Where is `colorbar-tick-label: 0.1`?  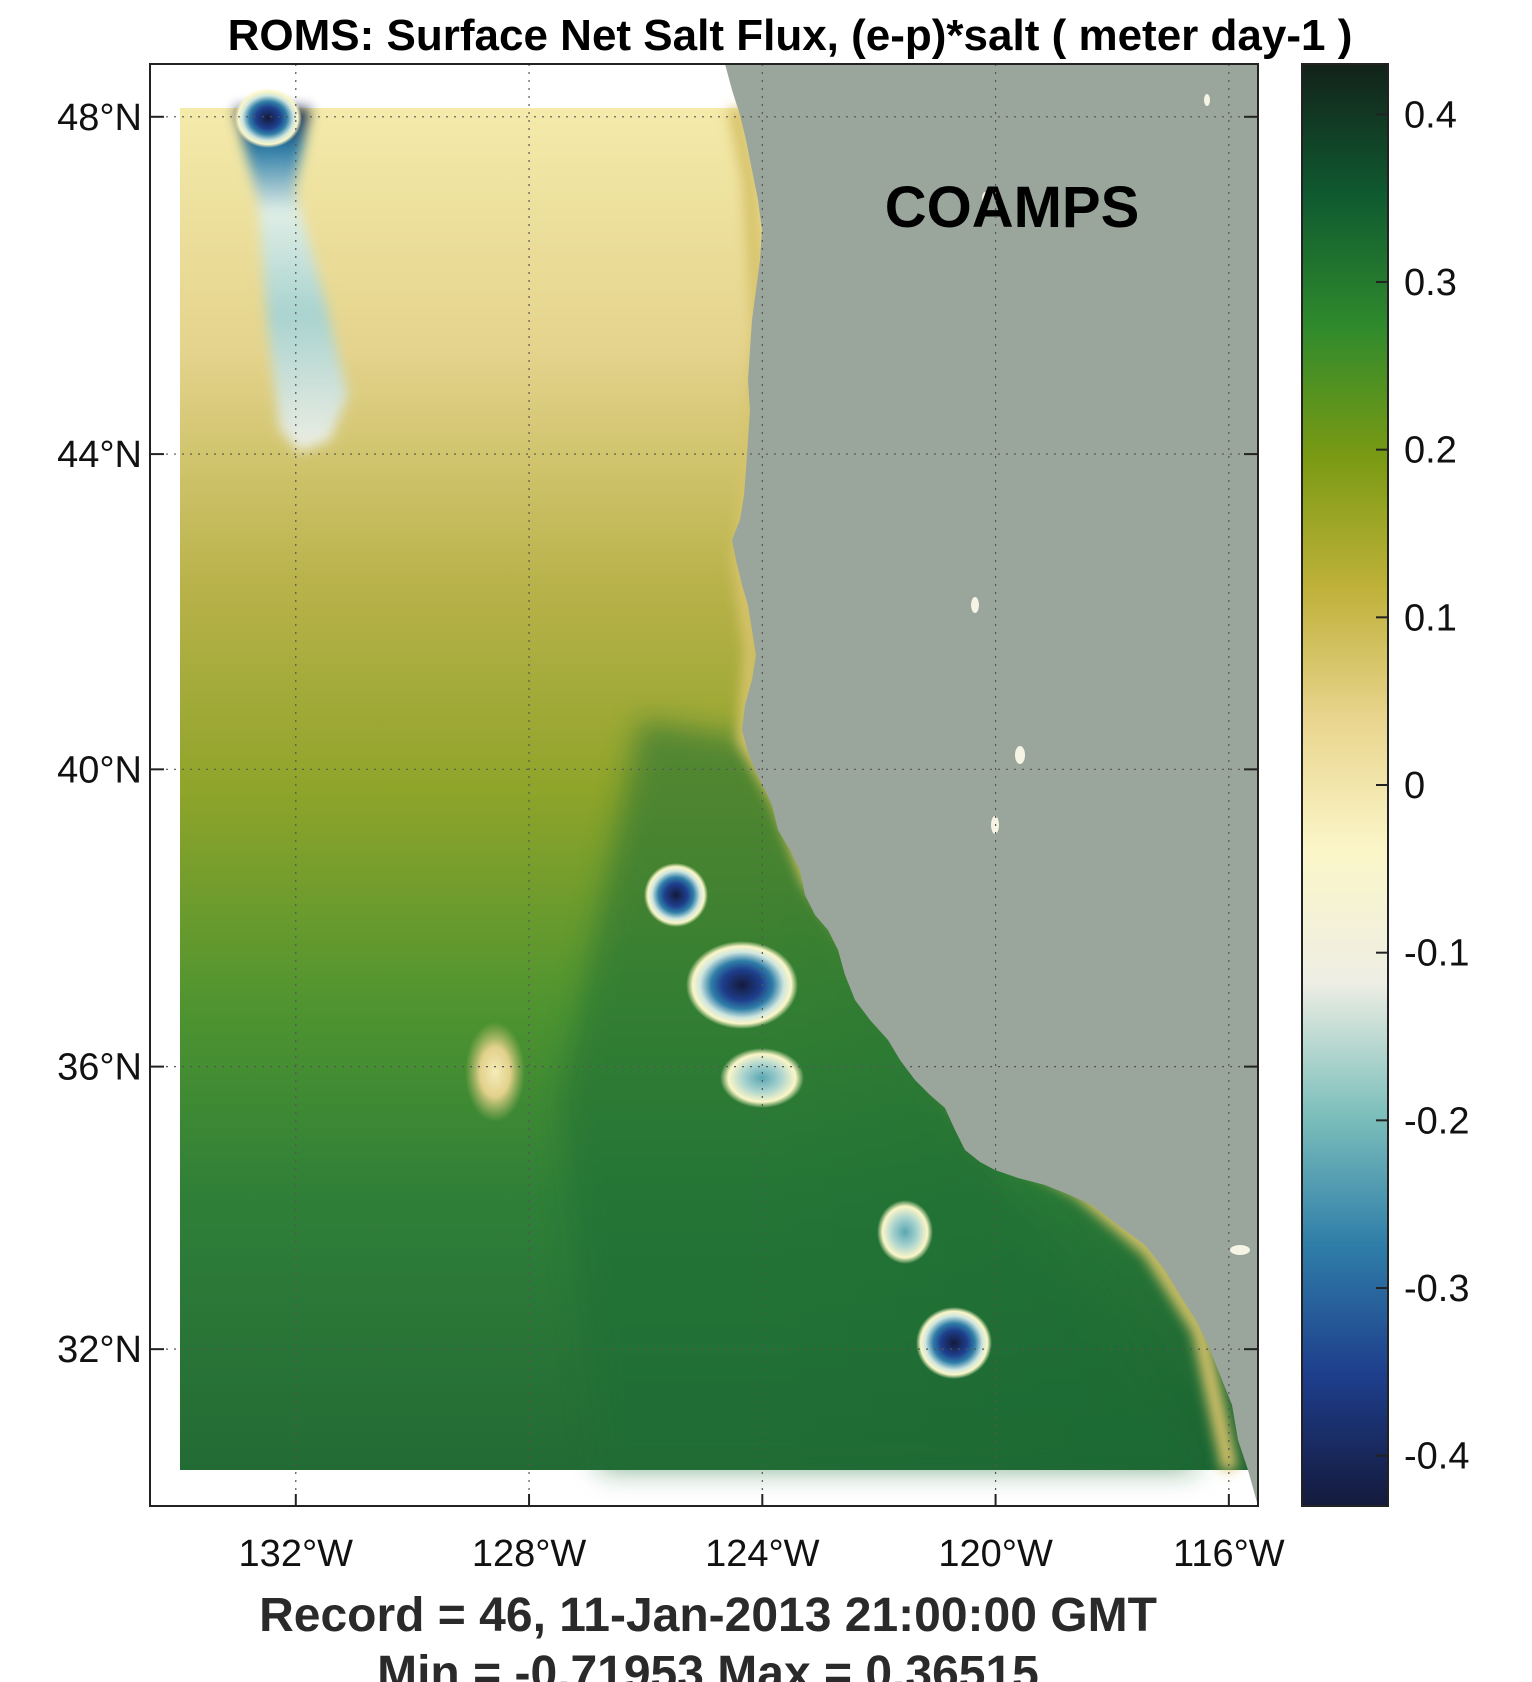
colorbar-tick-label: 0.1 is located at coordinates (1430, 618).